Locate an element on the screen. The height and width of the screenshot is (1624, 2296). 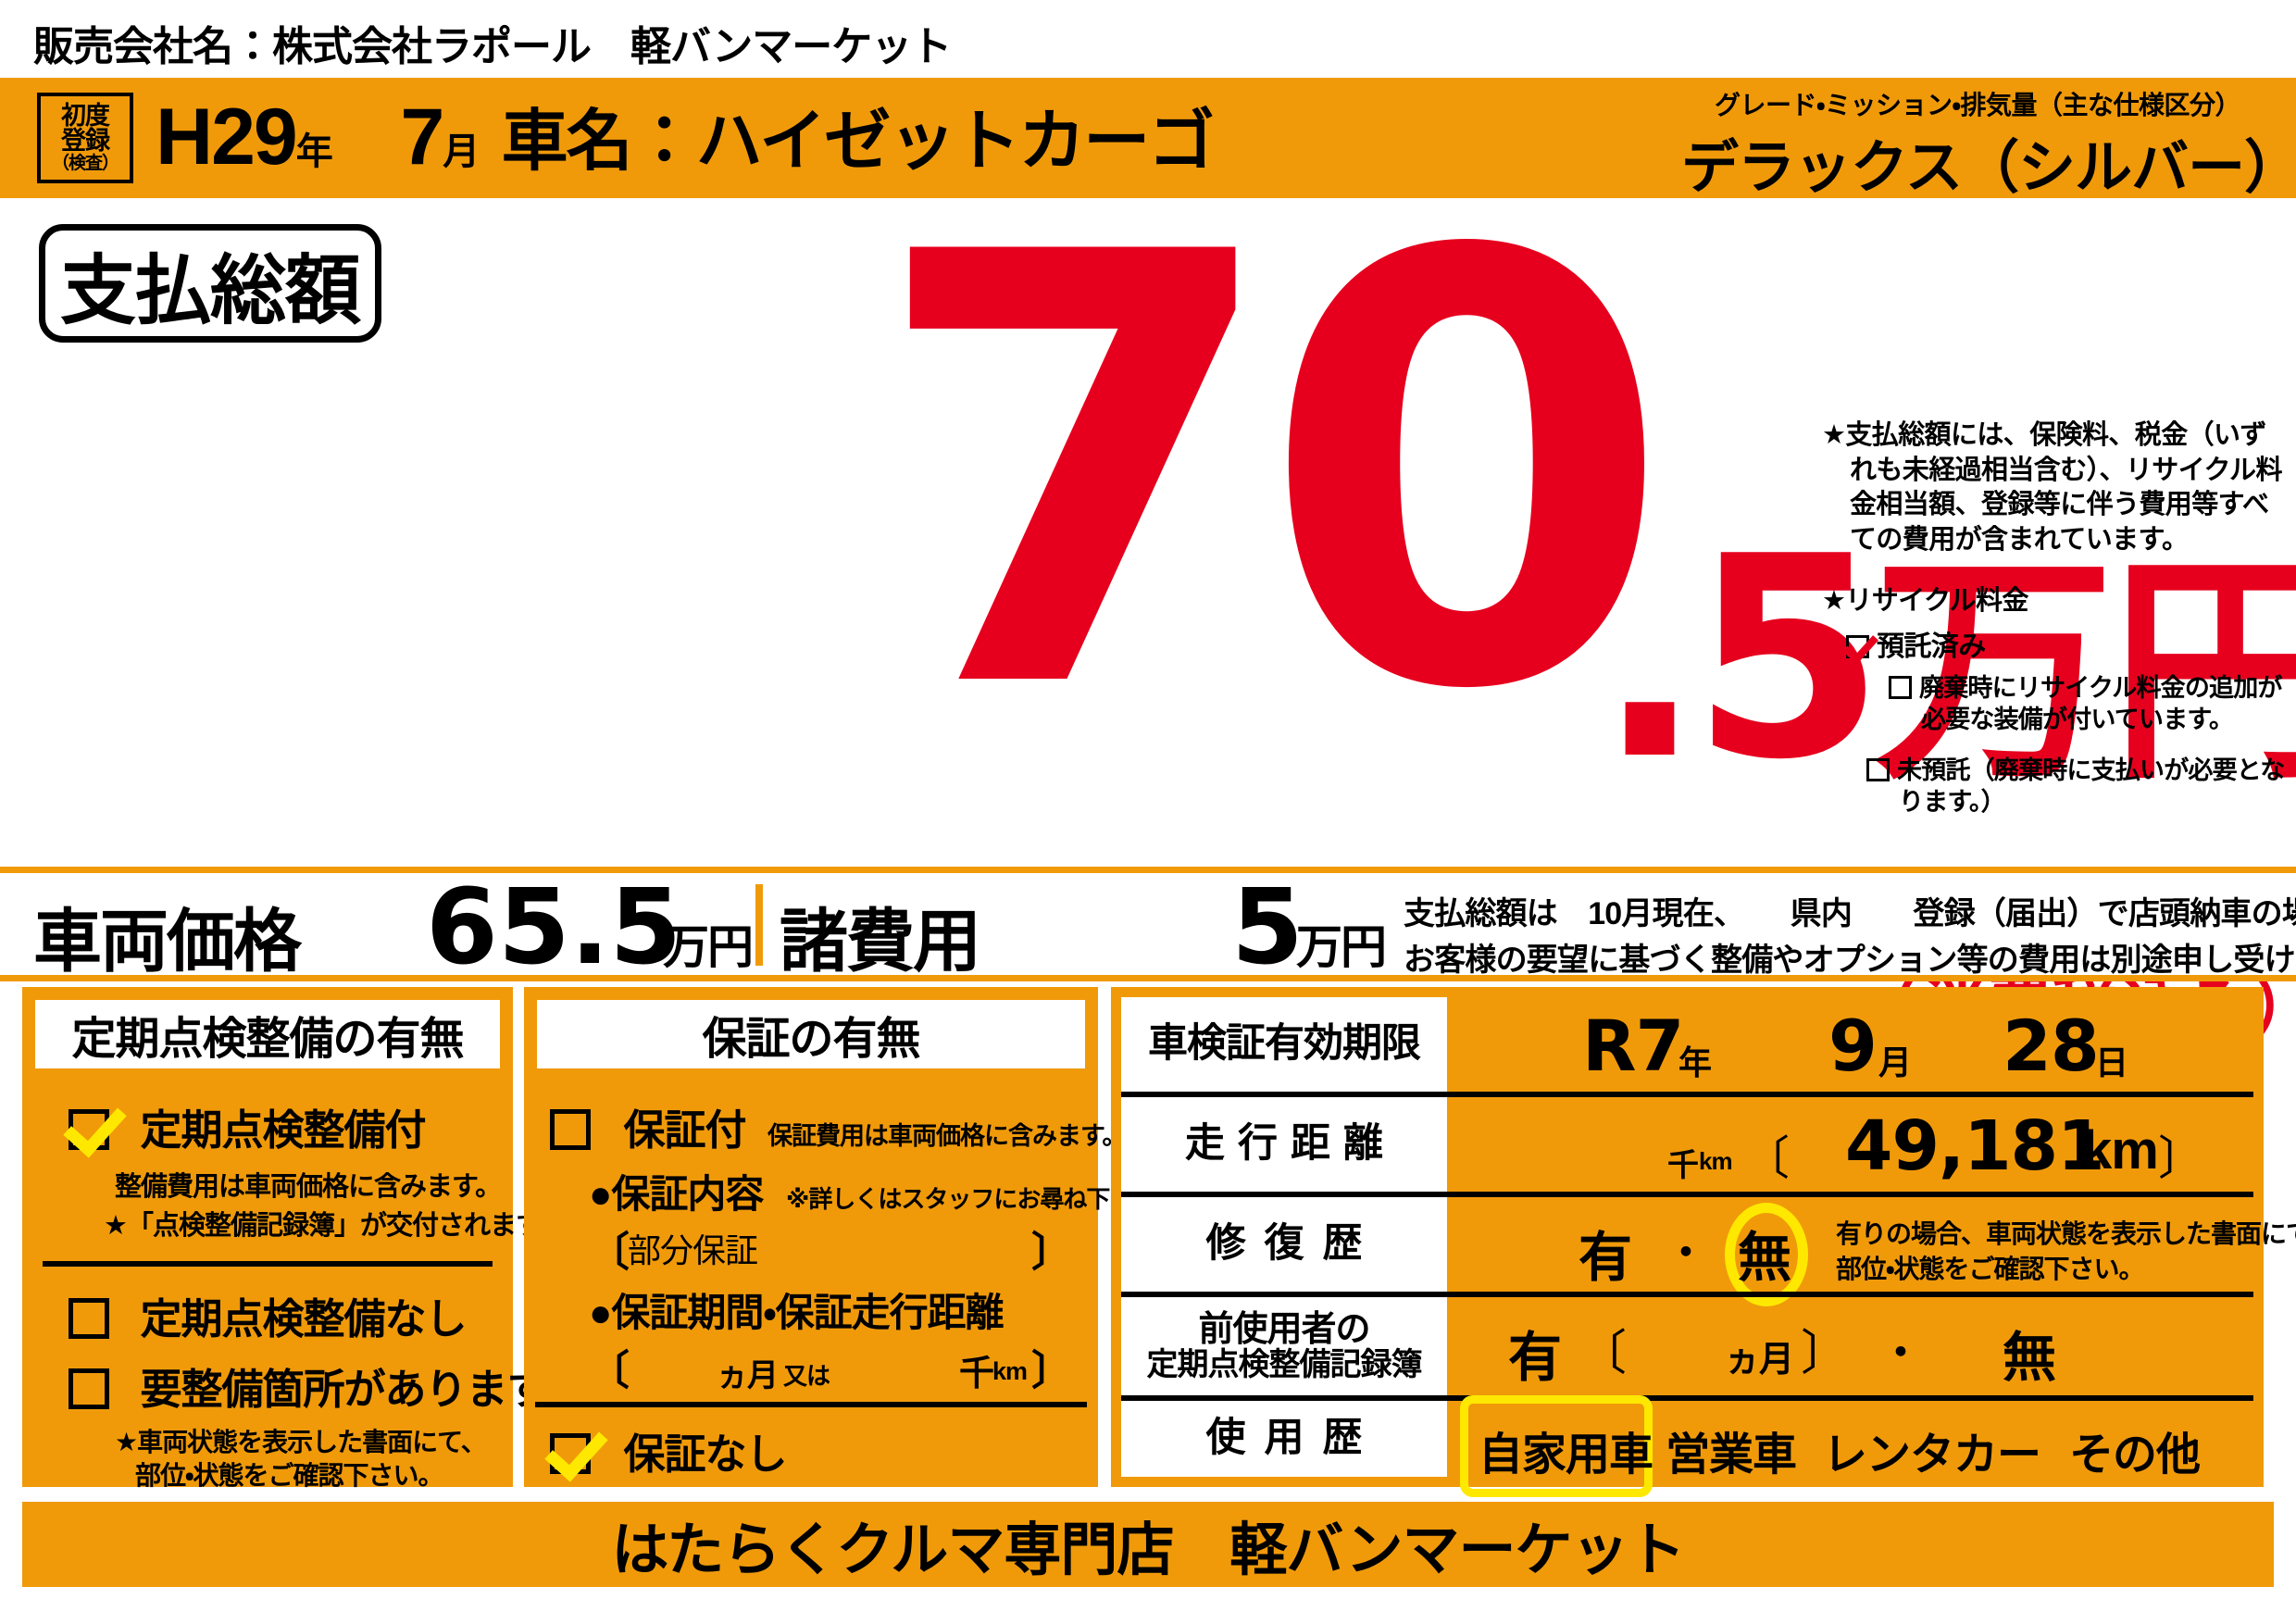
warranty-period-label: ●保証期間・保証走行距離 is located at coordinates (796, 1312).